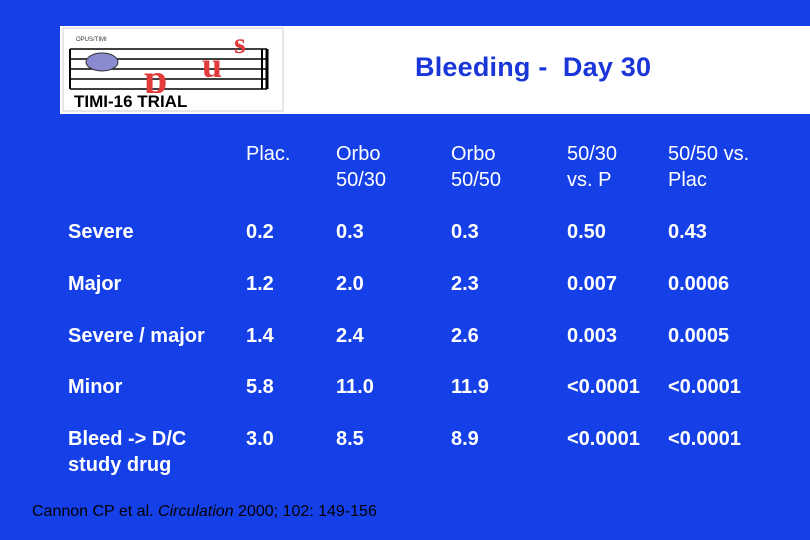 This screenshot has width=810, height=540. What do you see at coordinates (592, 336) in the screenshot?
I see `table-cell: 0.003` at bounding box center [592, 336].